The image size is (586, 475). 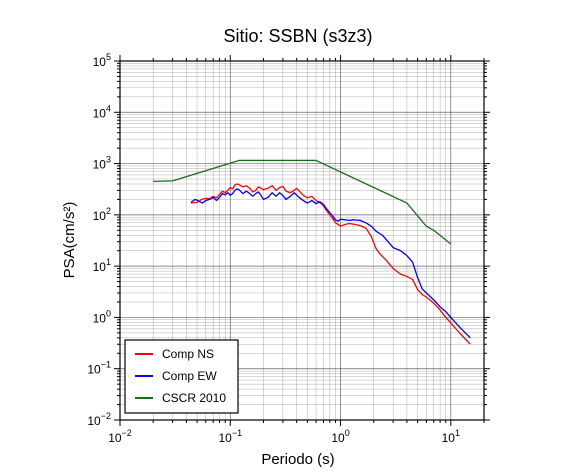 I want to click on y-tick-label: 10², so click(x=102, y=214).